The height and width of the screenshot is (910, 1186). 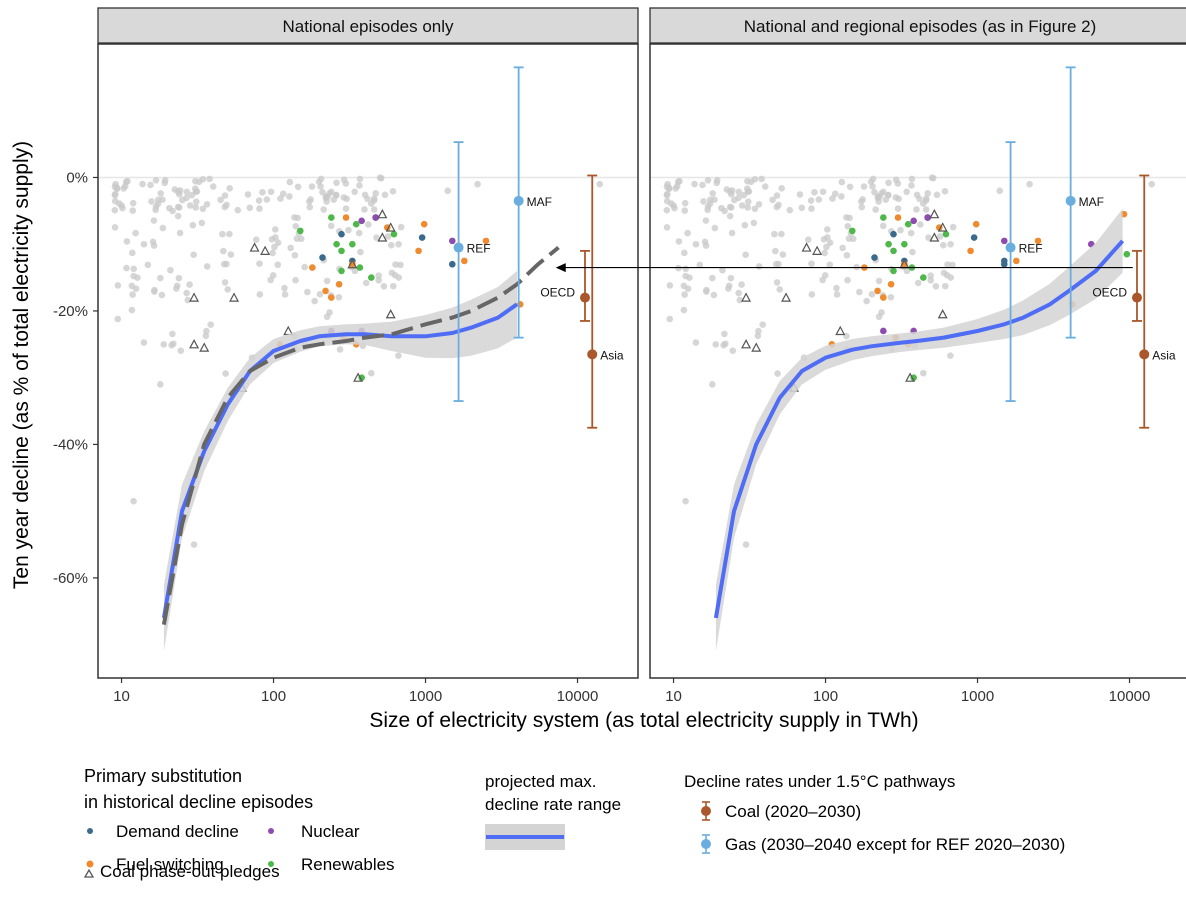 I want to click on legend-fuel-label: Fuel switching, so click(x=170, y=864).